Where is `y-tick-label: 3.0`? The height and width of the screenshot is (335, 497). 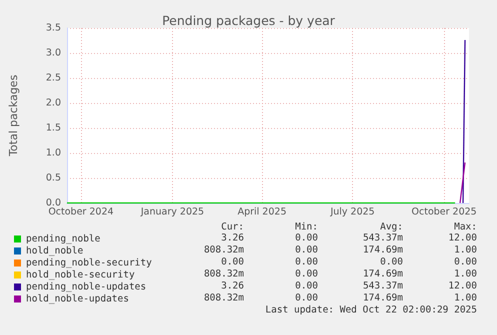 y-tick-label: 3.0 is located at coordinates (53, 53).